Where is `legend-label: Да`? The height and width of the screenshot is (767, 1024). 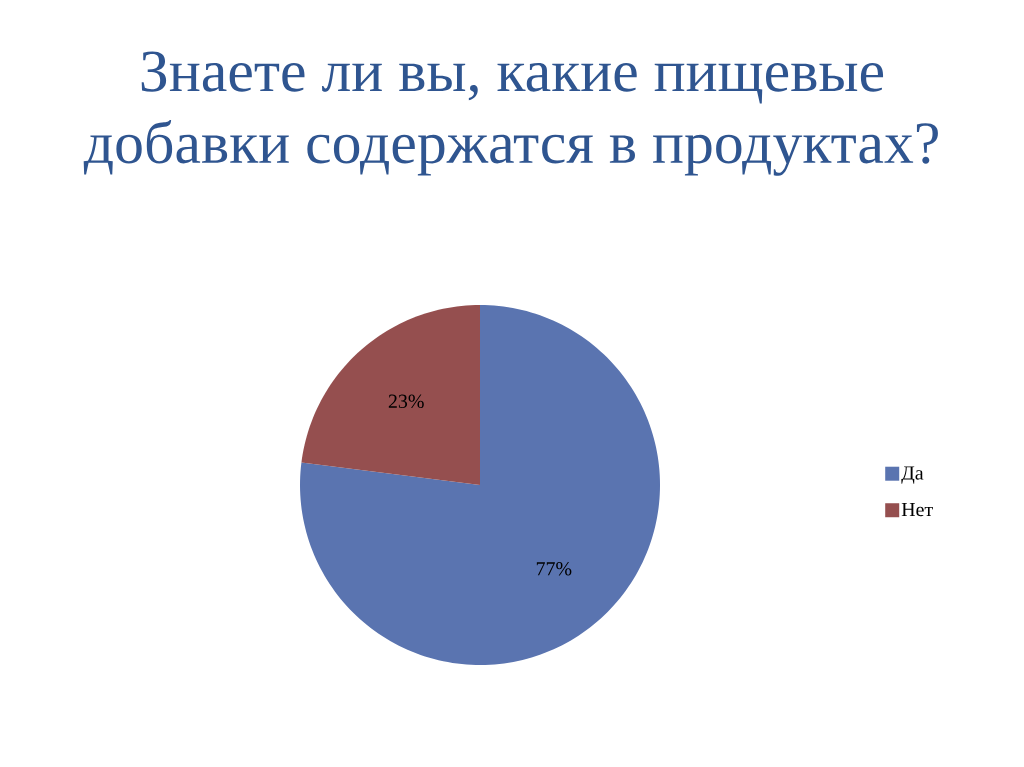
legend-label: Да is located at coordinates (912, 475).